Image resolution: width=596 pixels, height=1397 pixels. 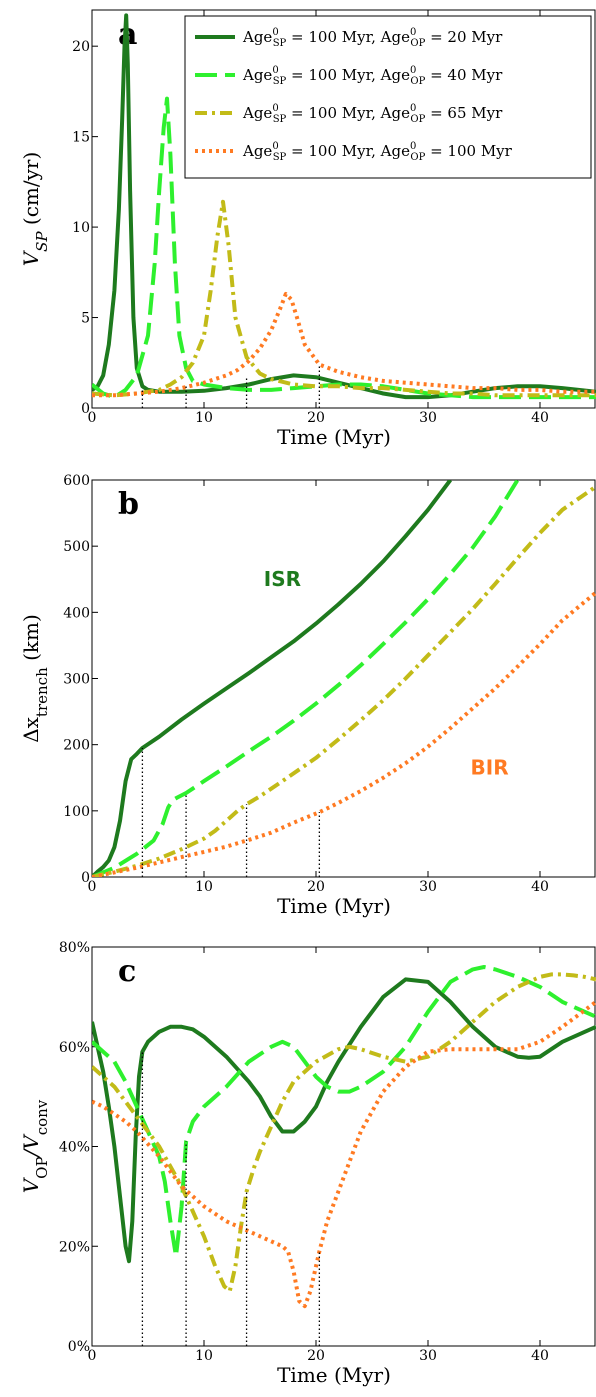 What do you see at coordinates (81, 228) in the screenshot?
I see `y-tick-label: 10` at bounding box center [81, 228].